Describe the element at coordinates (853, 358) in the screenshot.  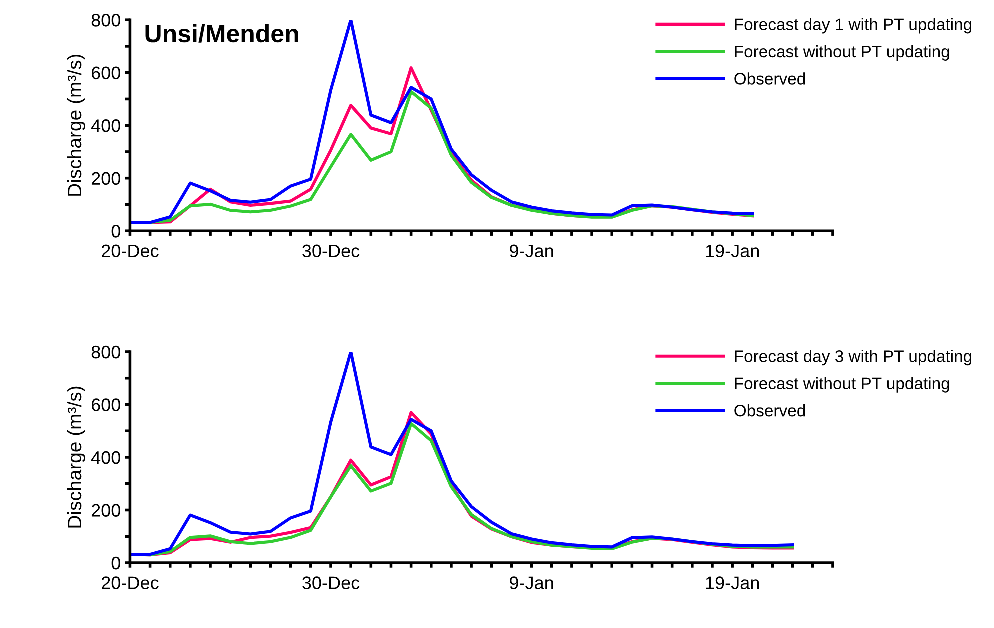
I see `legend-label: Forecast day 3 with PT updating` at that location.